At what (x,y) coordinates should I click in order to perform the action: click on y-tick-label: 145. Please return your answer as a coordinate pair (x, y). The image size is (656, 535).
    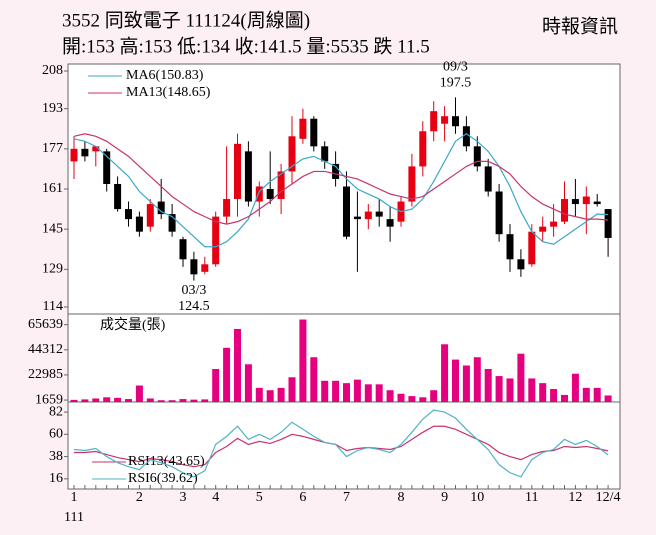
    Looking at the image, I should click on (52, 228).